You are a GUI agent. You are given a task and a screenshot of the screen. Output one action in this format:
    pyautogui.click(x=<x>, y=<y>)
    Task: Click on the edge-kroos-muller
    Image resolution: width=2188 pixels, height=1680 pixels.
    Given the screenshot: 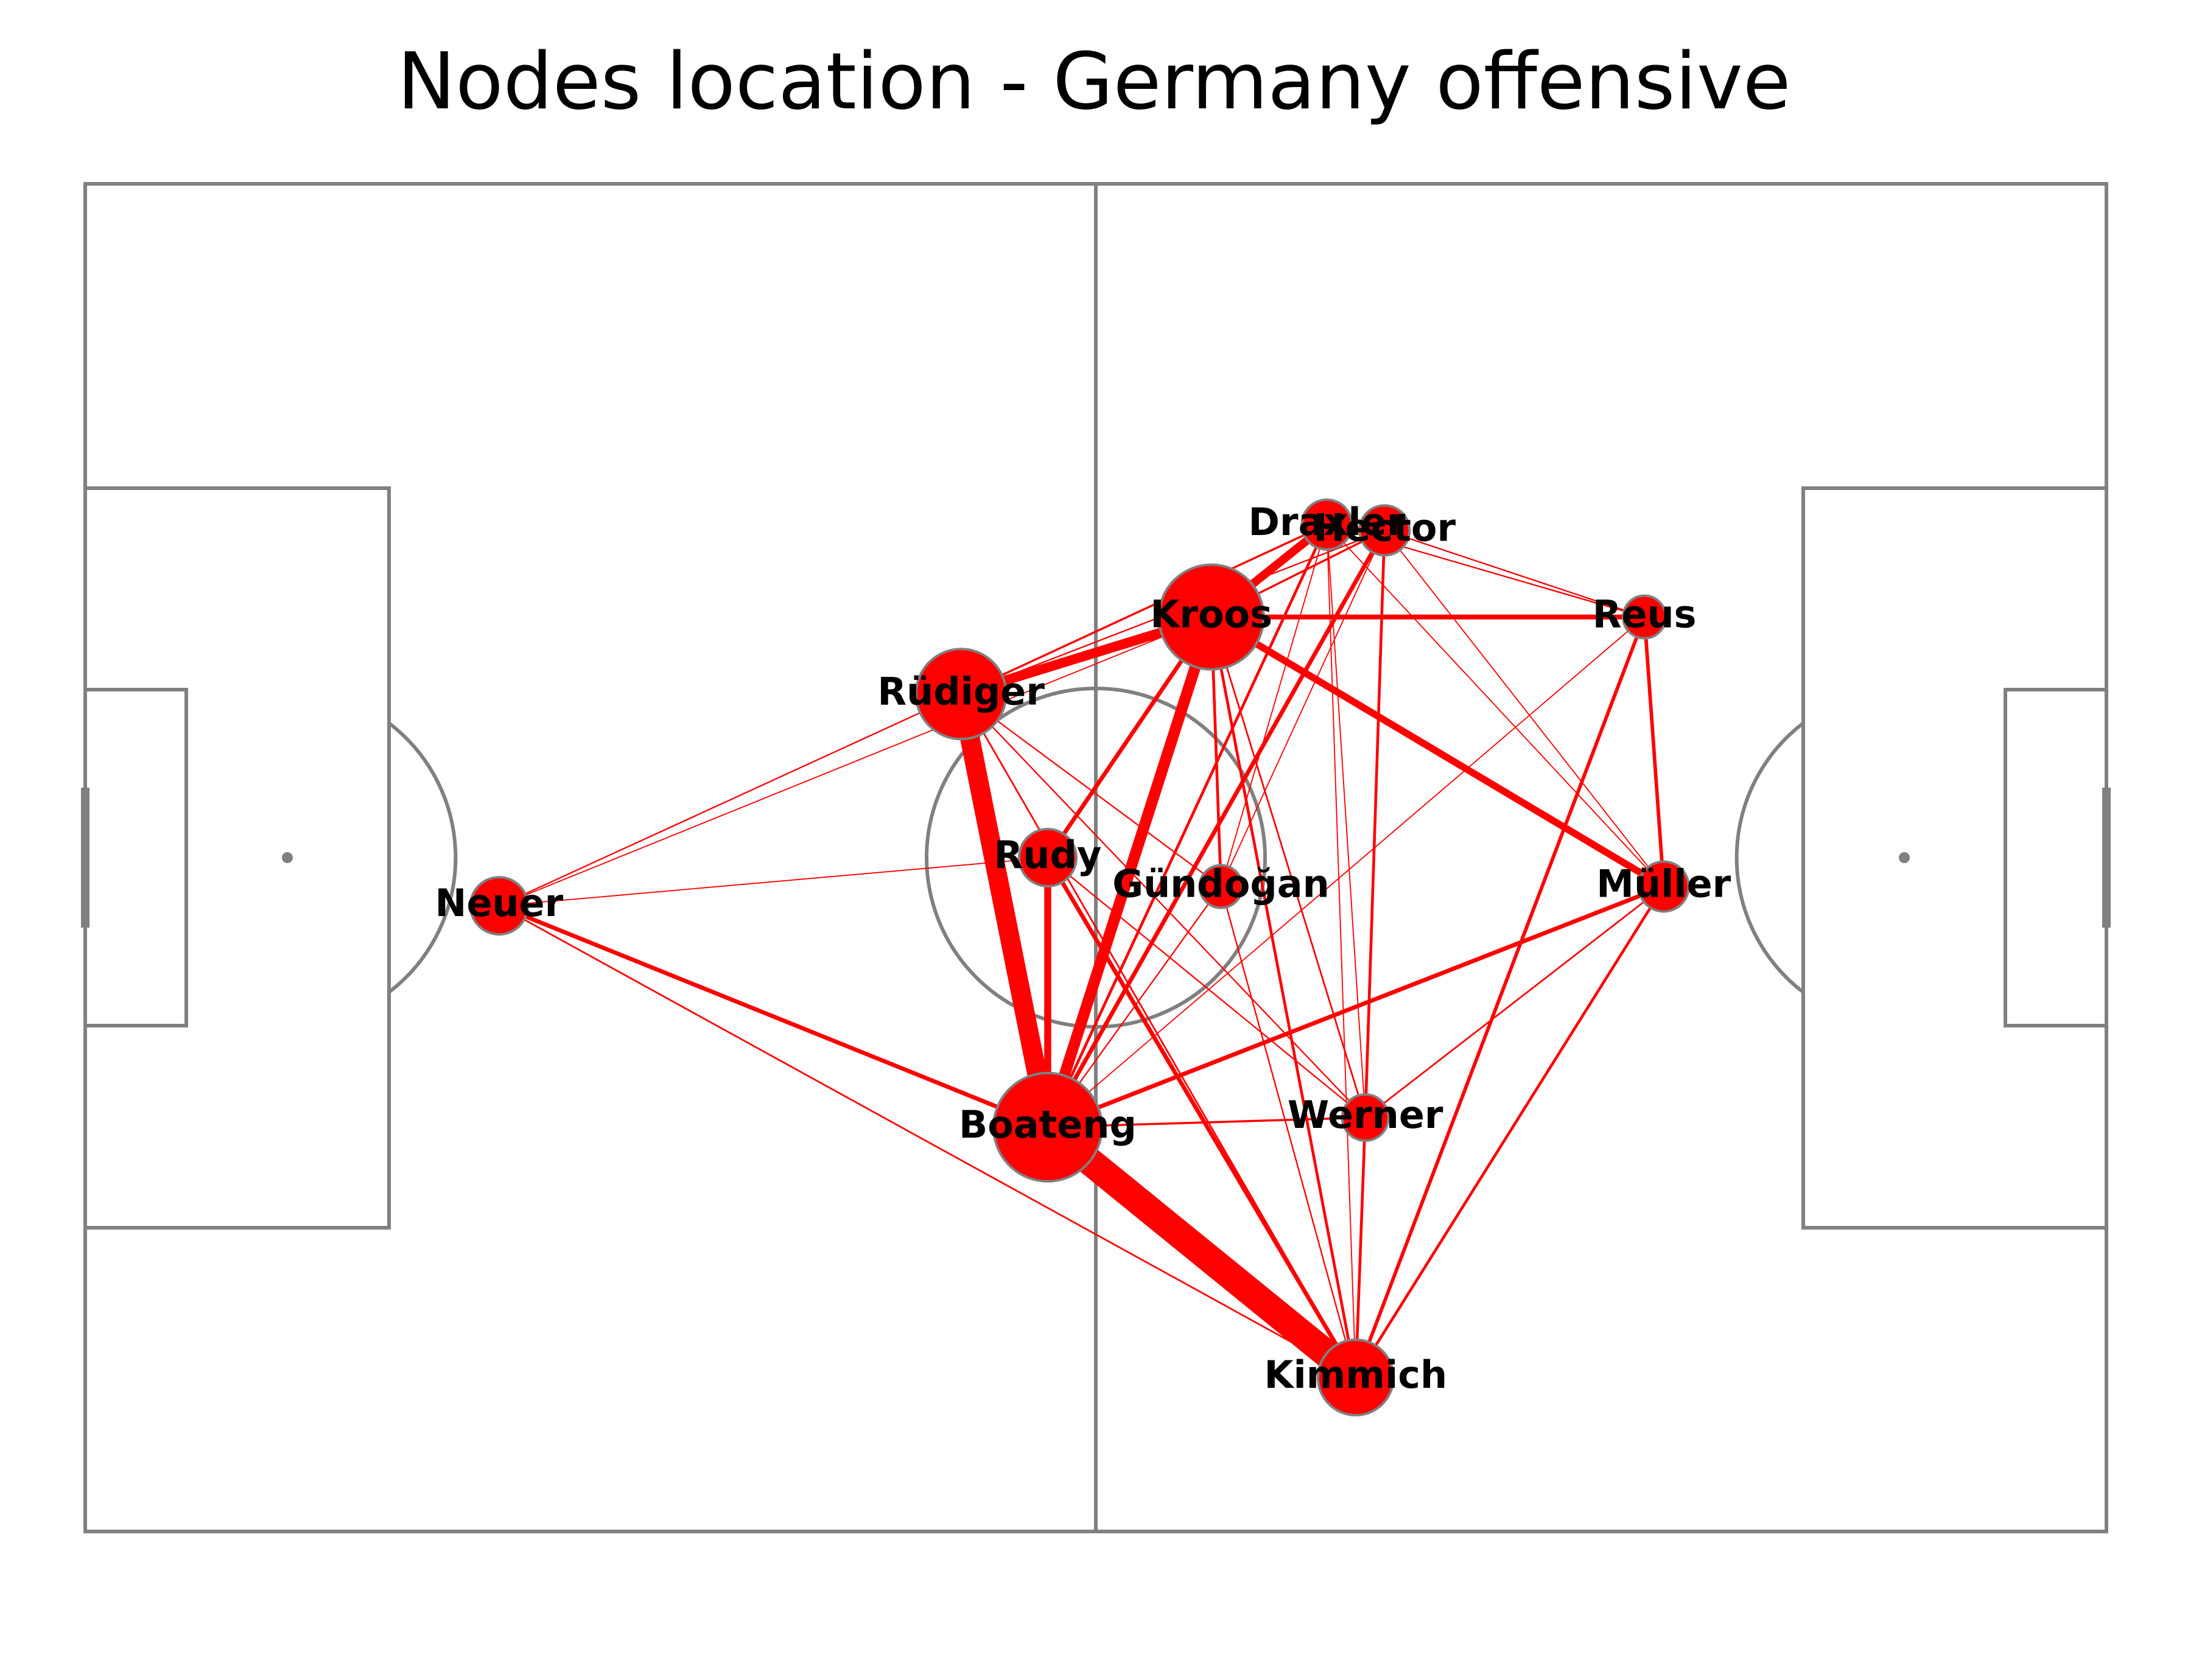 What is the action you would take?
    pyautogui.click(x=1438, y=752)
    